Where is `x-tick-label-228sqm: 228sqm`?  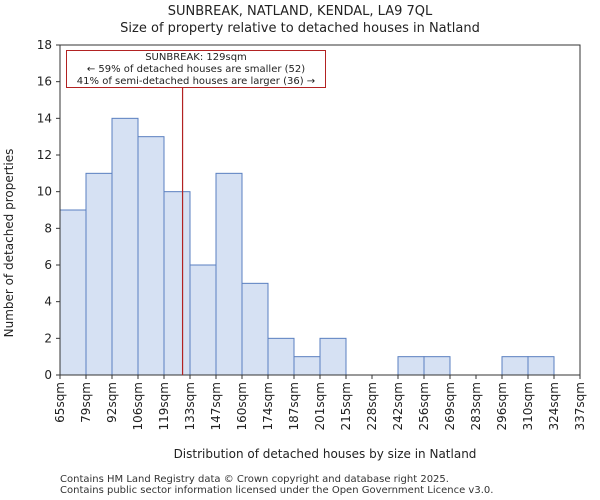 x-tick-label-228sqm: 228sqm is located at coordinates (372, 406).